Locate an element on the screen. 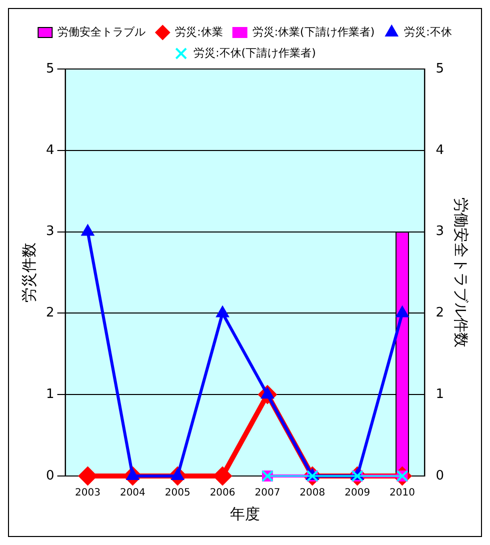 This screenshot has height=545, width=490. y2-tick-label: 3 is located at coordinates (440, 232).